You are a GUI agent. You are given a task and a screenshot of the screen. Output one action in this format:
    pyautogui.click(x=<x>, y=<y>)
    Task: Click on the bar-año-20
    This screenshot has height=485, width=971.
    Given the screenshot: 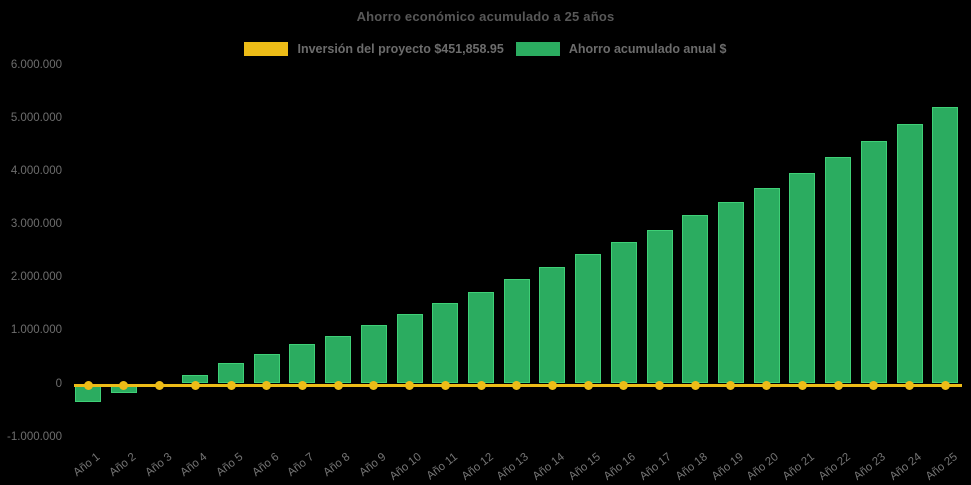 What is the action you would take?
    pyautogui.click(x=766, y=285)
    